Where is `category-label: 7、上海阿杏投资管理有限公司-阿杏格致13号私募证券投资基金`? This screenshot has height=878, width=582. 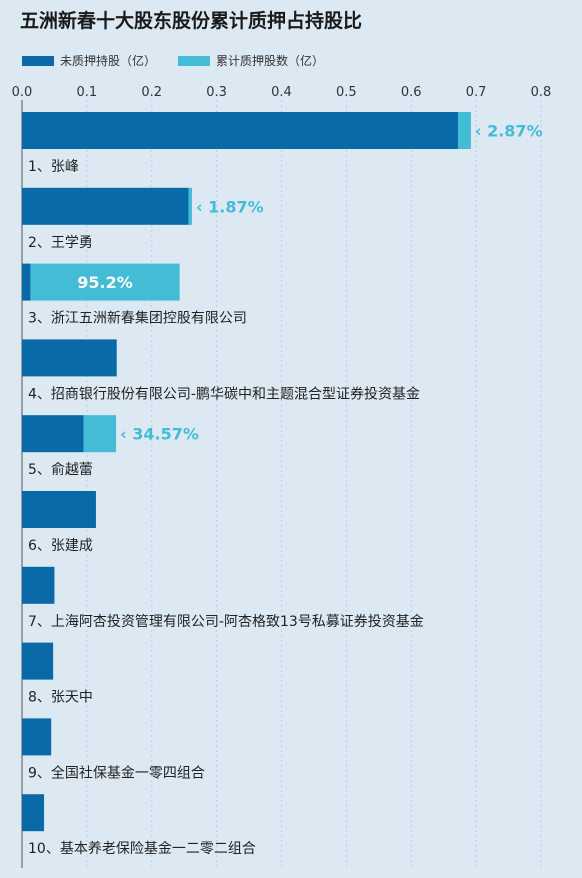 category-label: 7、上海阿杏投资管理有限公司-阿杏格致13号私募证券投资基金 is located at coordinates (226, 621).